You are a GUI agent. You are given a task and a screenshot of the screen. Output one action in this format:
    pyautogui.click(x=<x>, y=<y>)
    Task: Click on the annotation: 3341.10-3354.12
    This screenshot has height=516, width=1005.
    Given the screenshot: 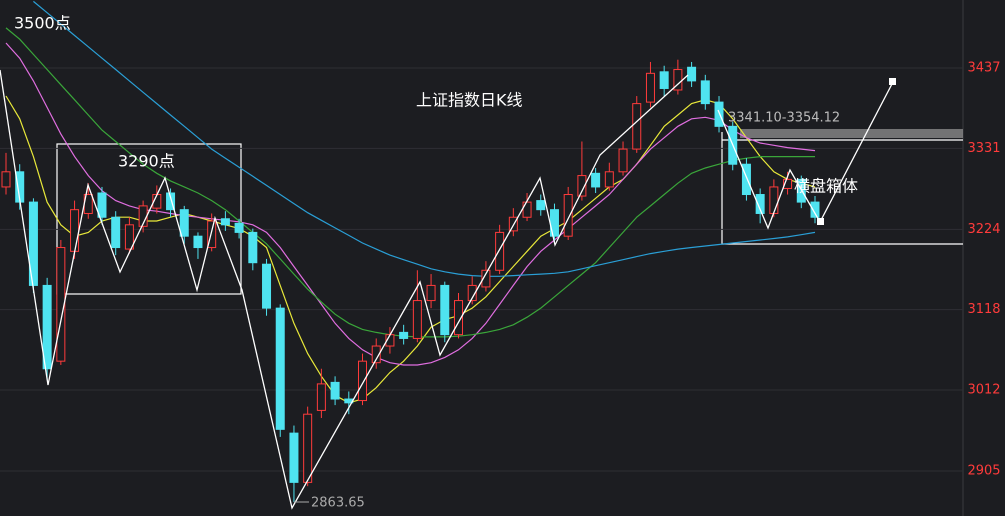 What is the action you would take?
    pyautogui.click(x=784, y=118)
    